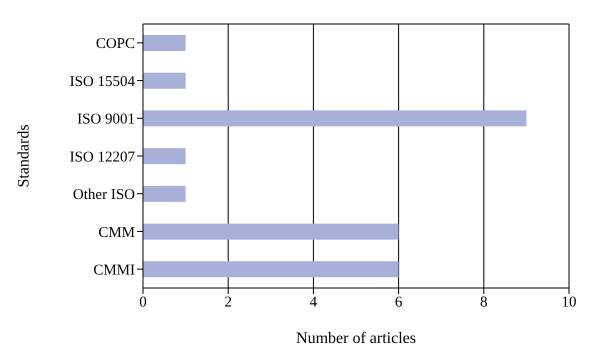 The width and height of the screenshot is (600, 361). I want to click on x-tick-label: 4, so click(314, 302).